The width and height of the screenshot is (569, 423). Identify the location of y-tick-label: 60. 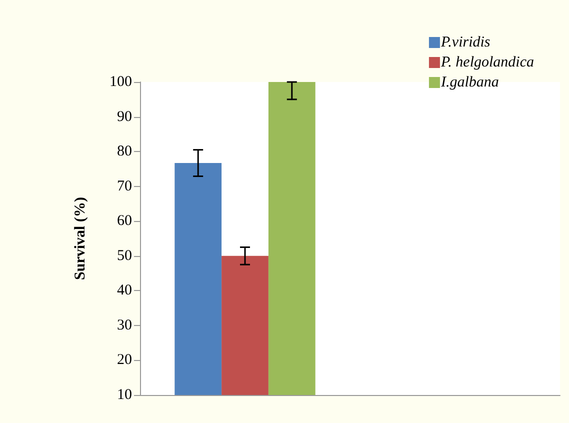
(124, 221).